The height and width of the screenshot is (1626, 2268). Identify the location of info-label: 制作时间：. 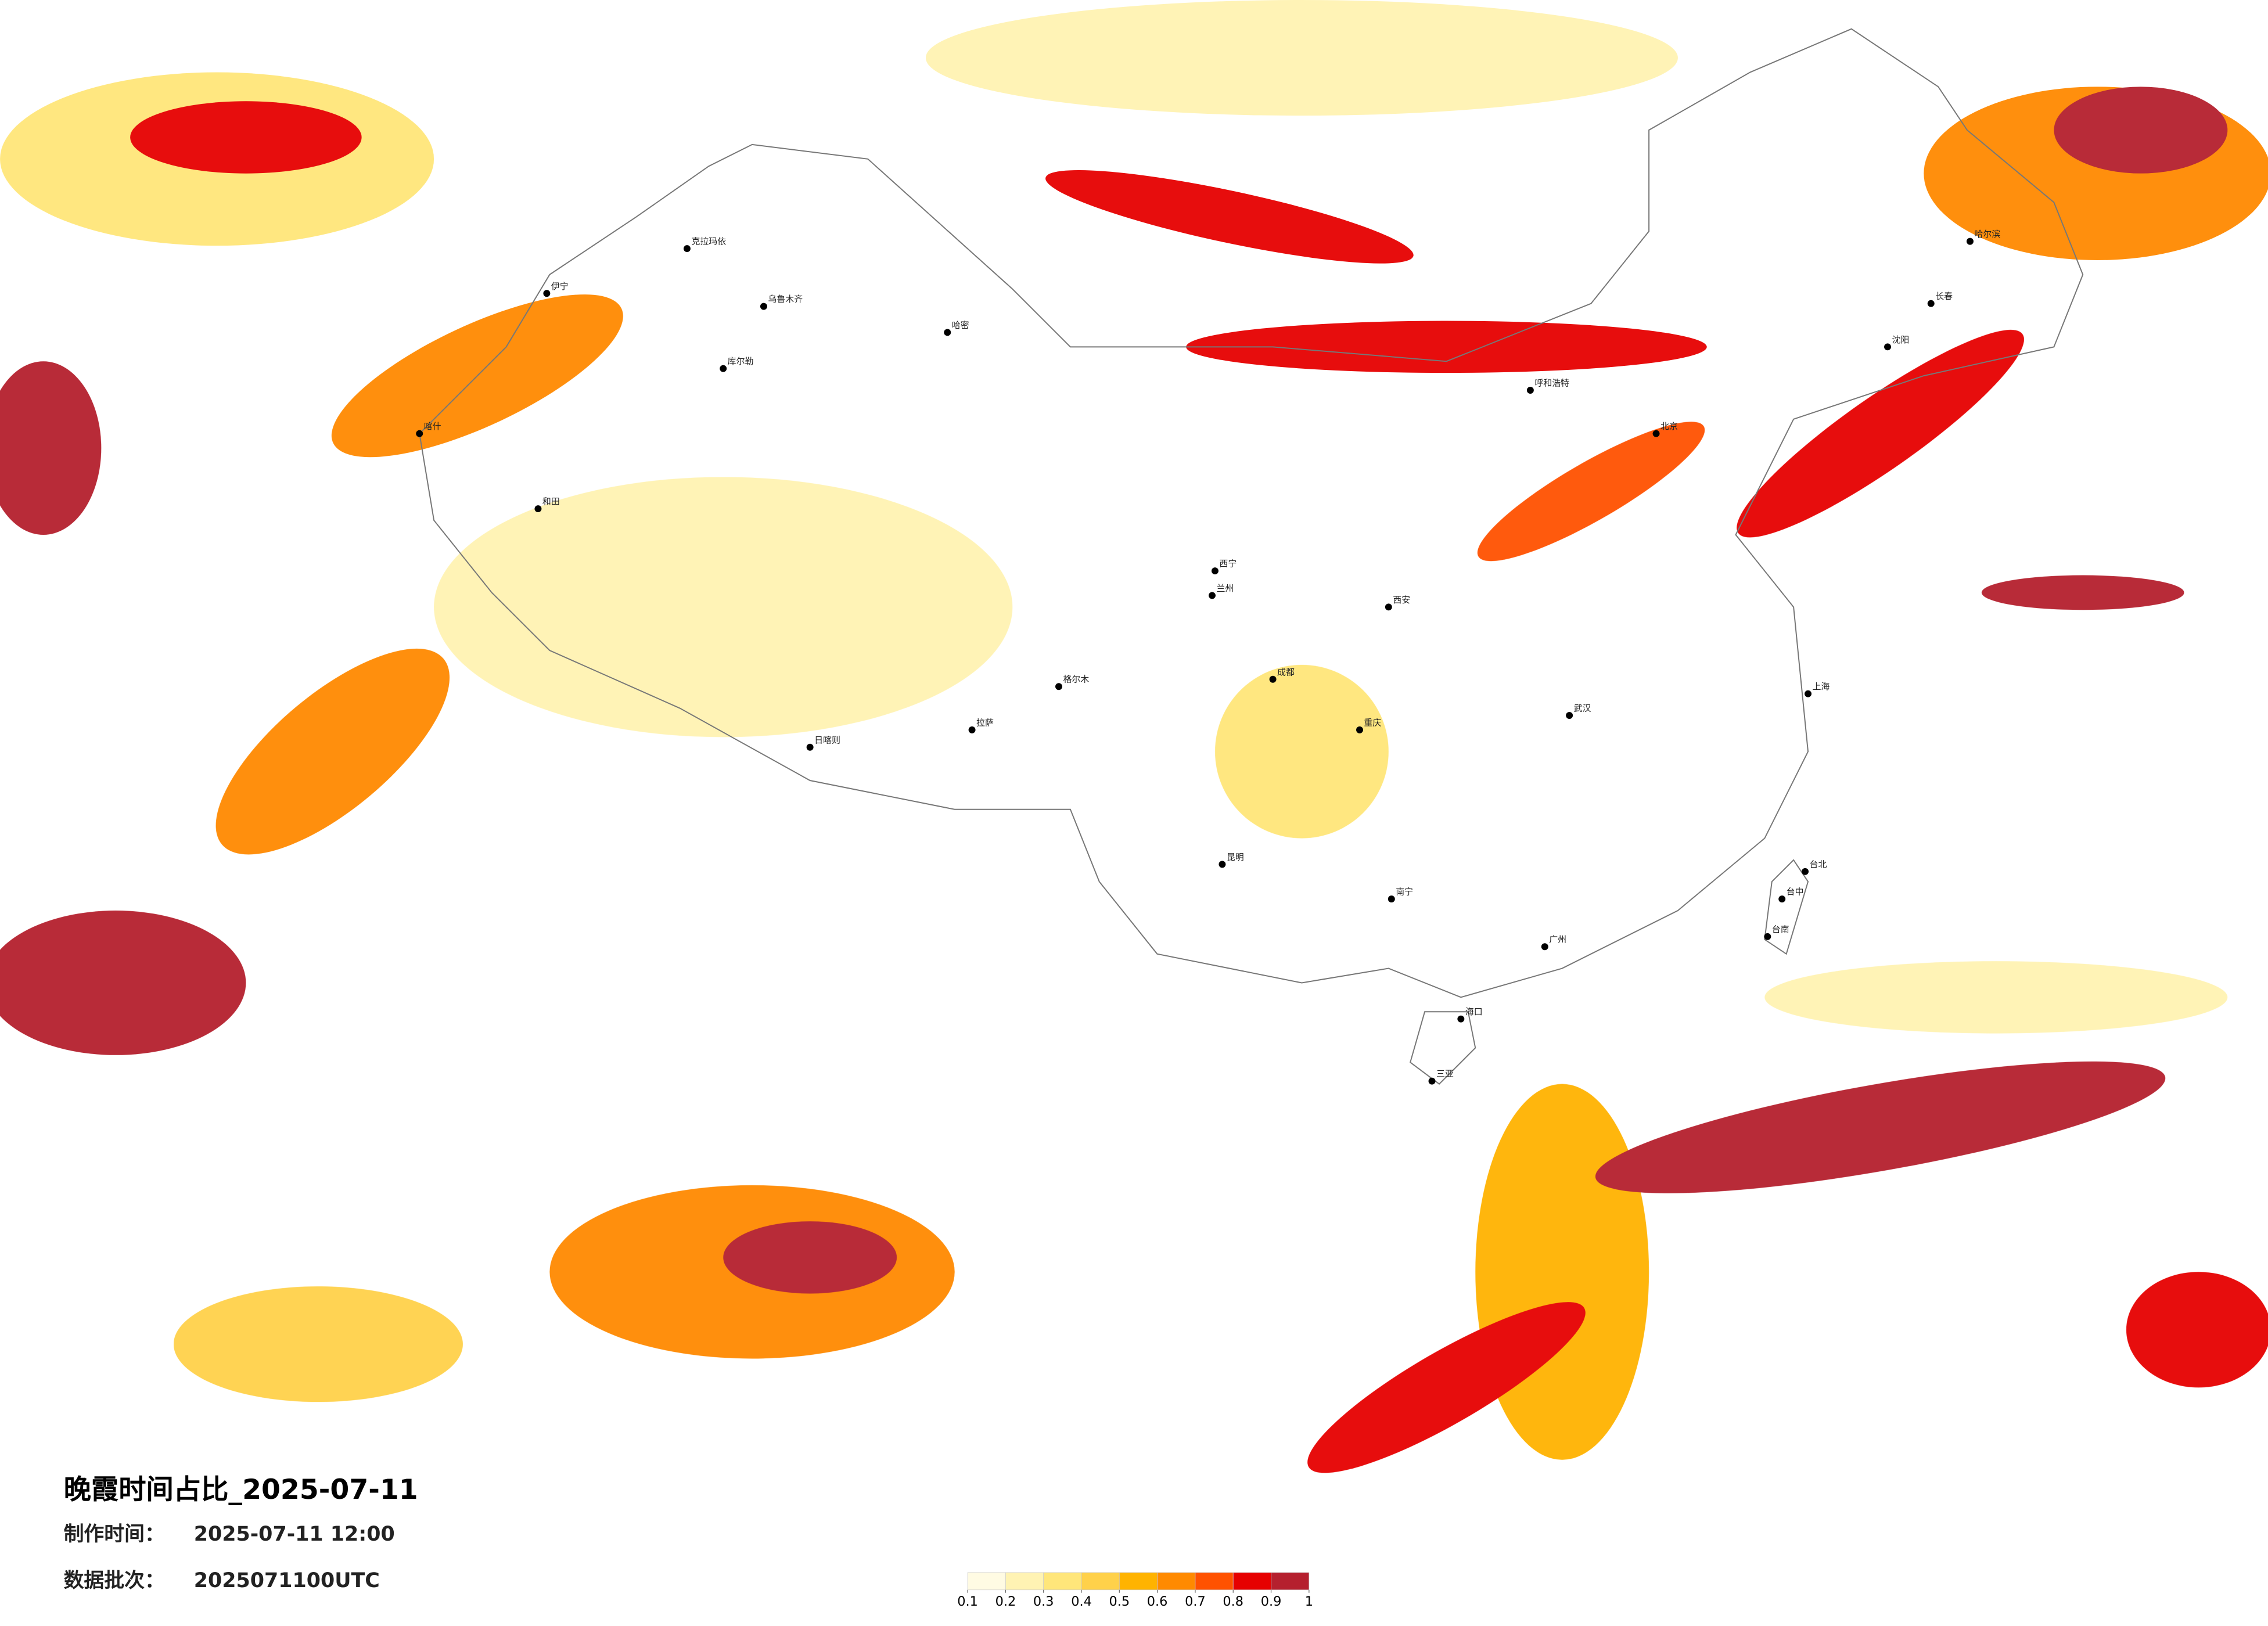
(114, 1534).